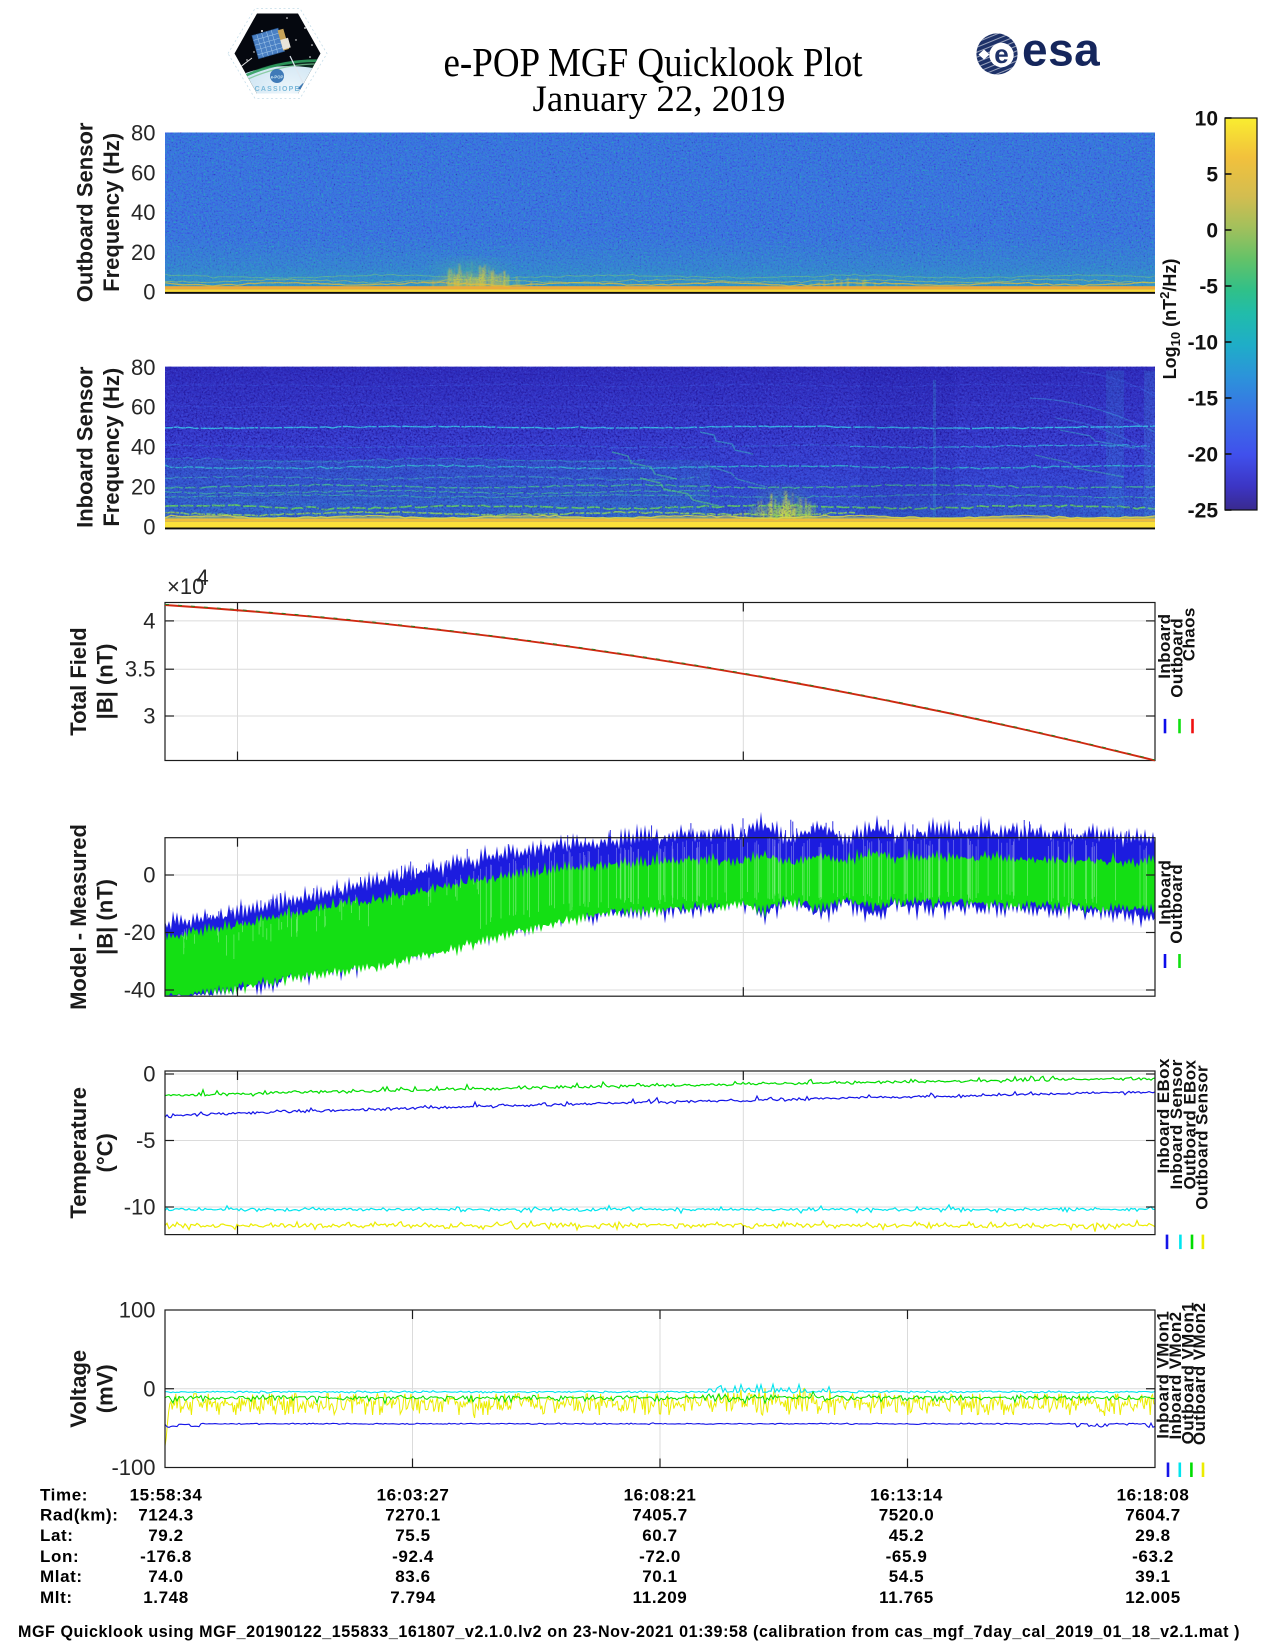  What do you see at coordinates (660, 1535) in the screenshot?
I see `svg-text: 60.7` at bounding box center [660, 1535].